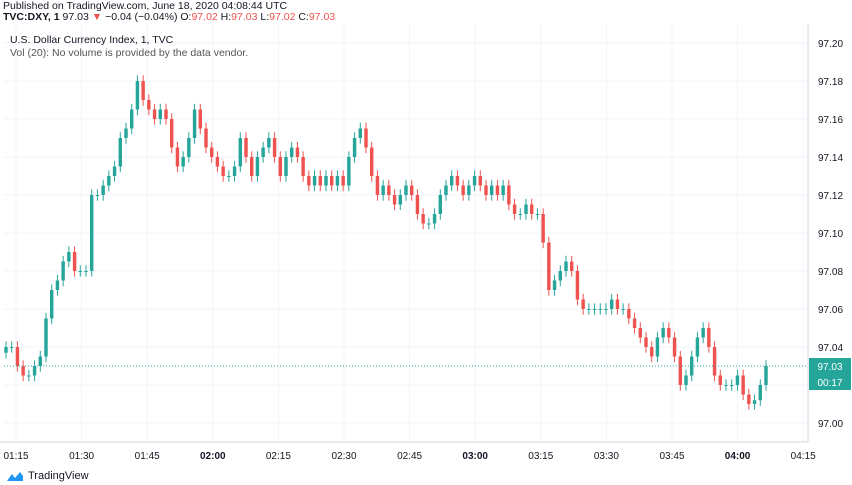 Image resolution: width=852 pixels, height=485 pixels. What do you see at coordinates (606, 456) in the screenshot?
I see `x-tick-label: 03:30` at bounding box center [606, 456].